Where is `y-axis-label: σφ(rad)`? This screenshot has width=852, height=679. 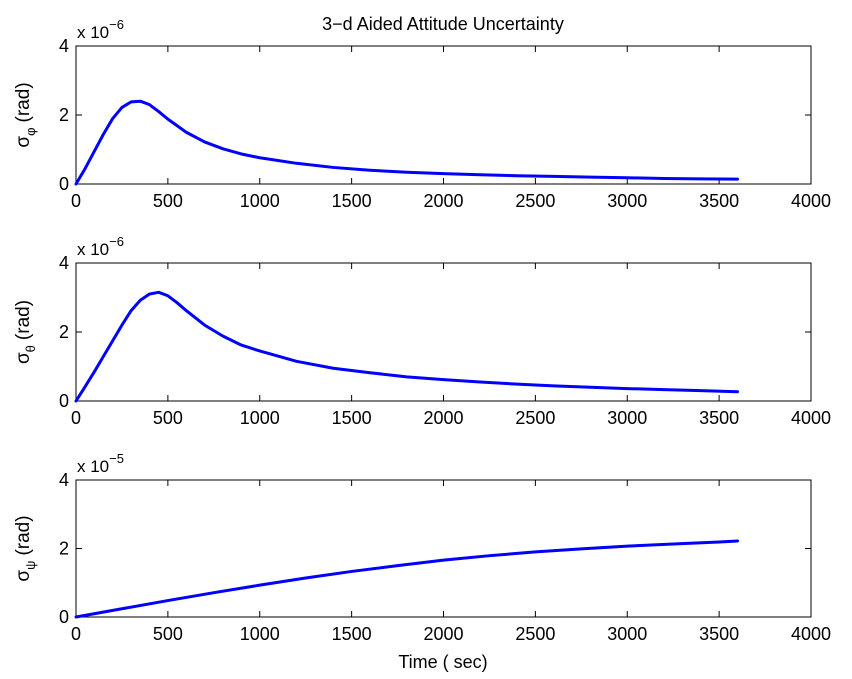 y-axis-label: σφ(rad) is located at coordinates (25, 114).